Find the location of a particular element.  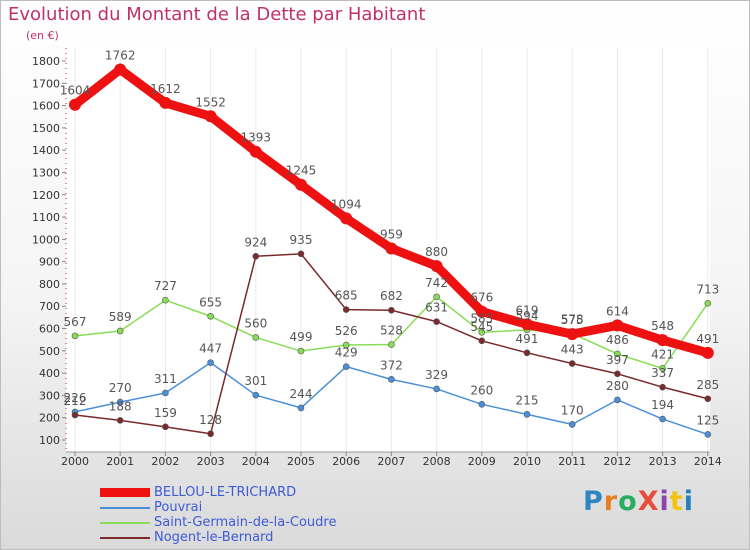

data-label-nogent-le-bernard: 935 is located at coordinates (301, 240).